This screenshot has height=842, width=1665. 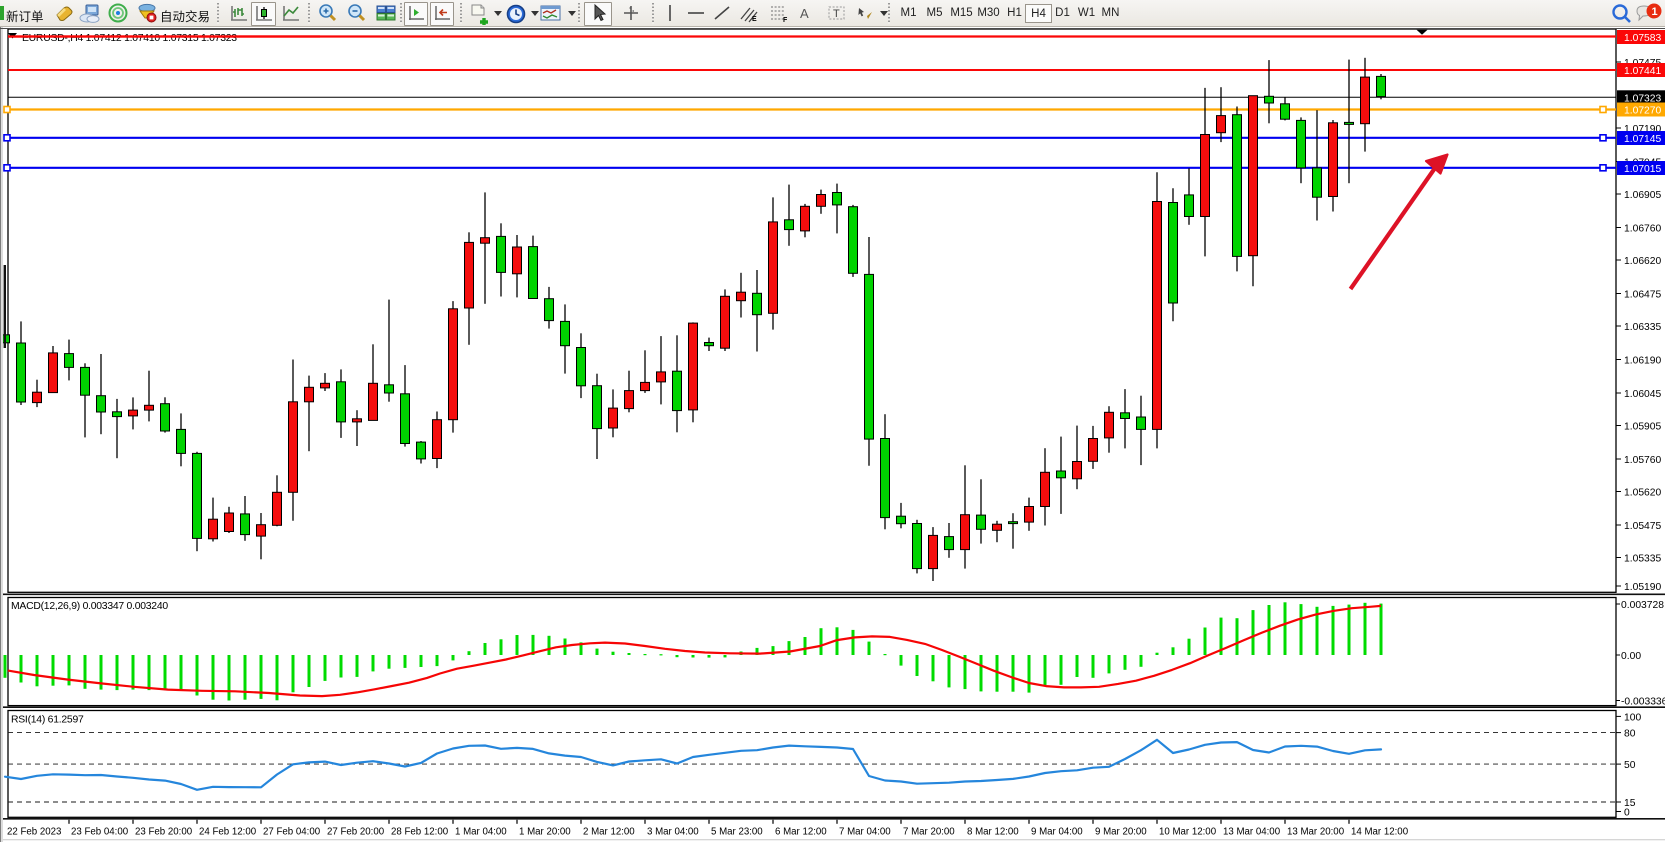 I want to click on svg-text: E, so click(x=754, y=19).